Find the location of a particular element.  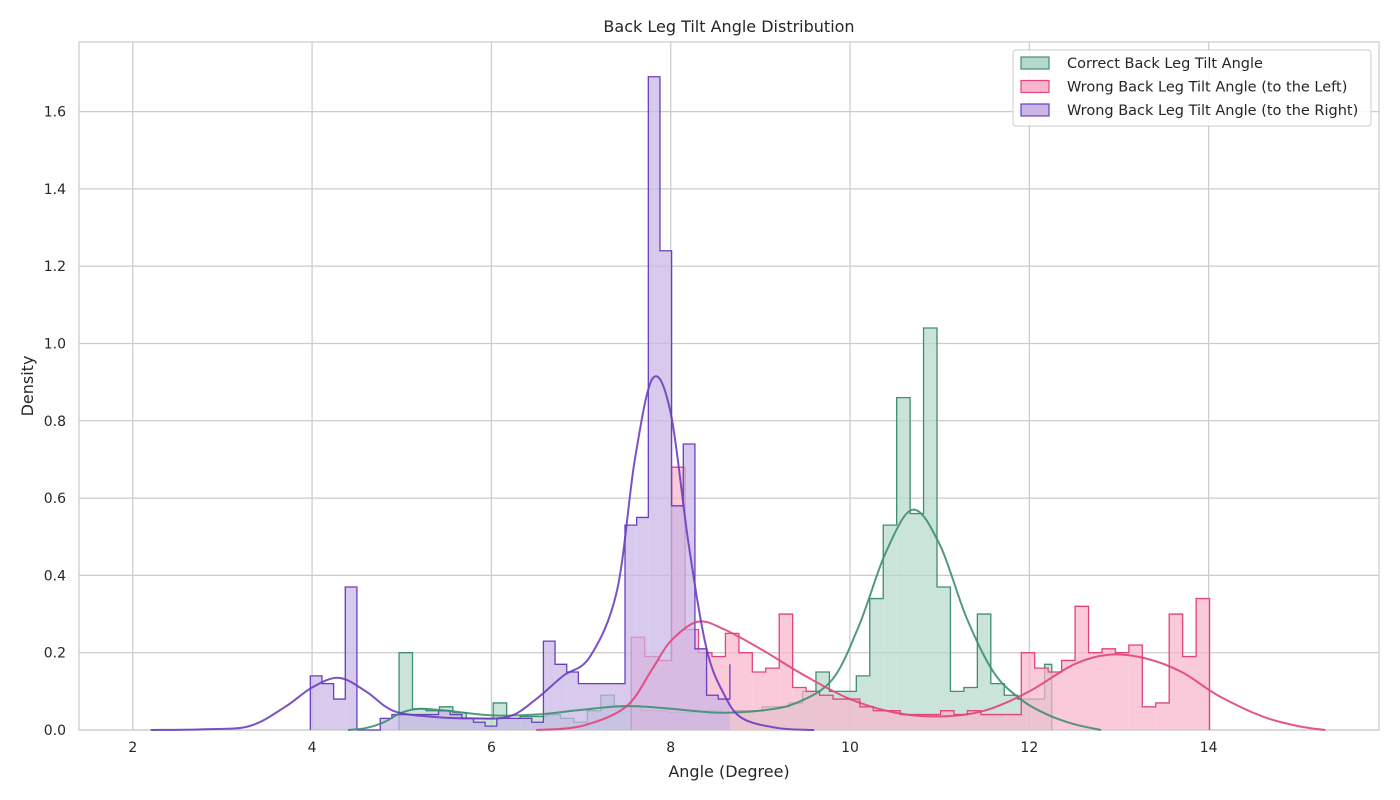

y-tick-label: 0.4 is located at coordinates (55, 576).